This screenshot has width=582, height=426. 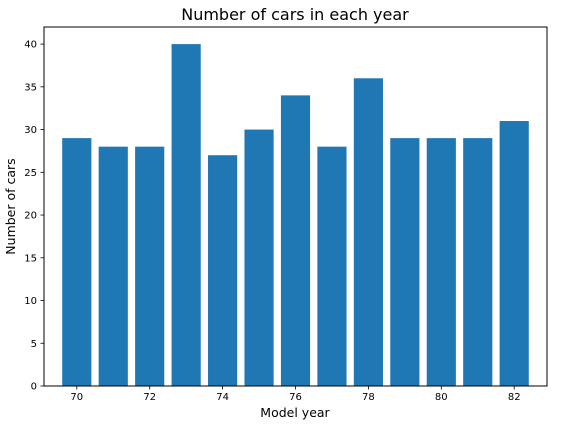 I want to click on x-axis-label: Model year, so click(x=295, y=412).